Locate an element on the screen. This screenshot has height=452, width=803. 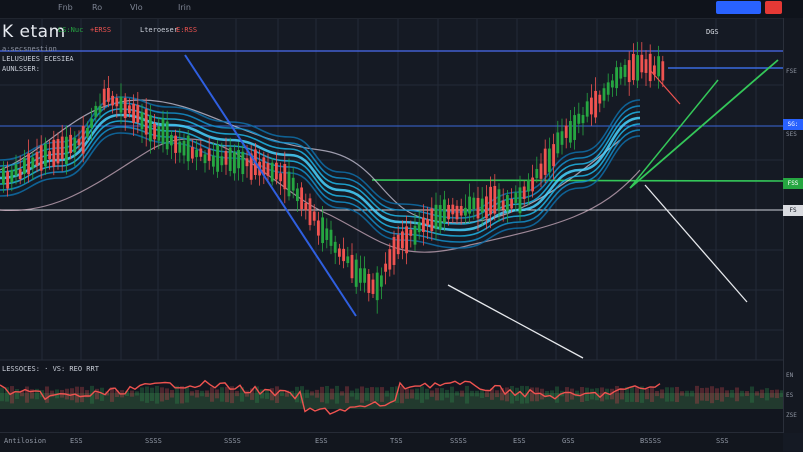
info-field: LS:Nuc is located at coordinates (71, 30).